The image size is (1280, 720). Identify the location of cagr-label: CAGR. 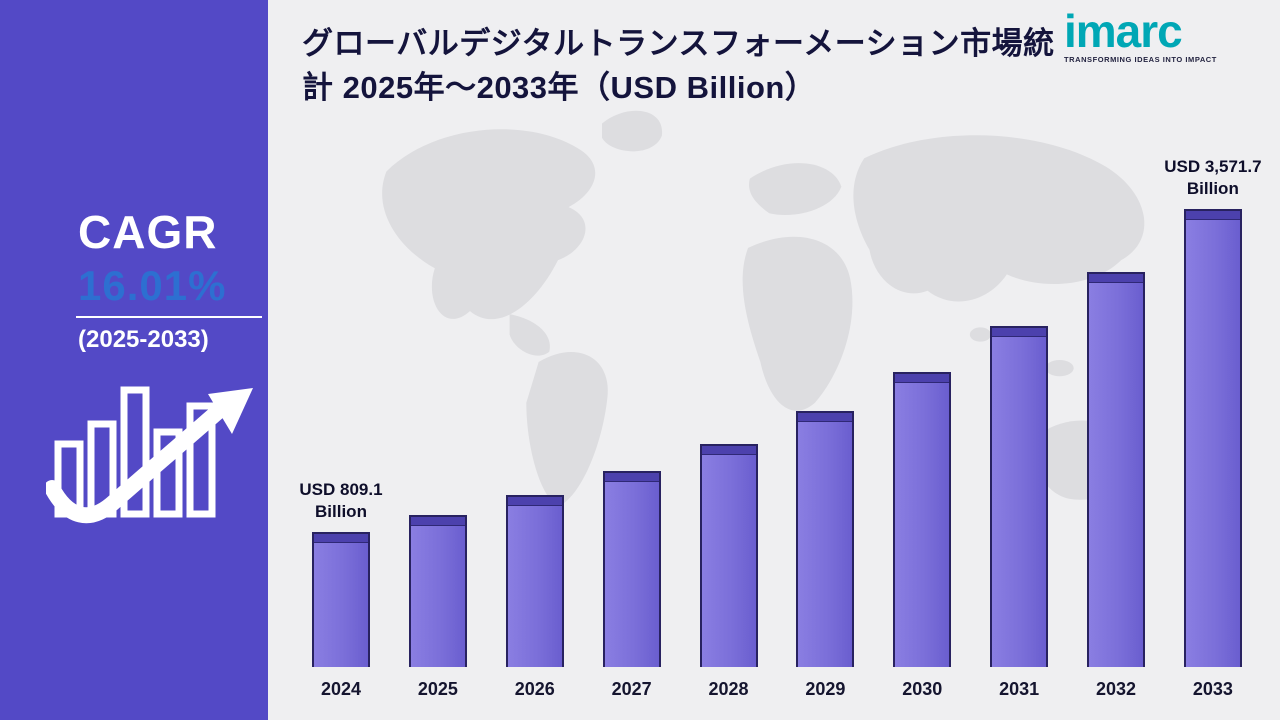
(148, 232).